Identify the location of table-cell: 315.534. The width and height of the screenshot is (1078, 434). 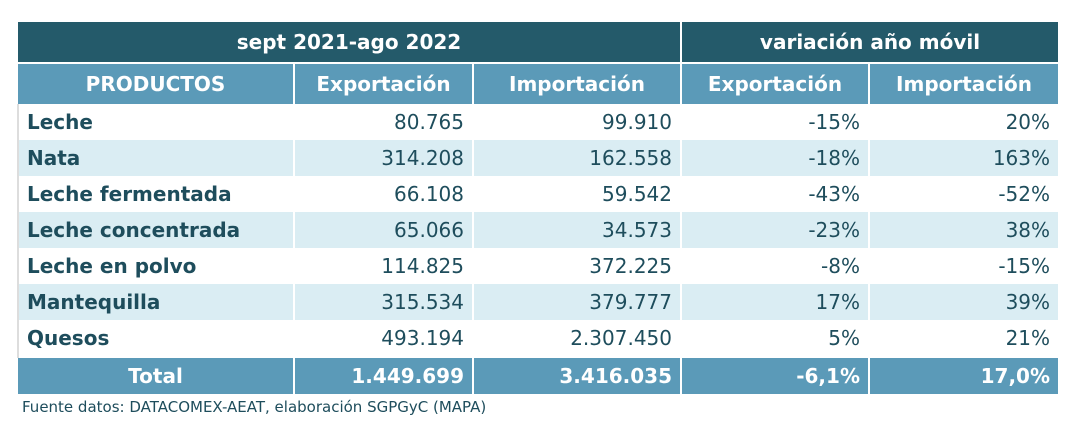
(384, 302).